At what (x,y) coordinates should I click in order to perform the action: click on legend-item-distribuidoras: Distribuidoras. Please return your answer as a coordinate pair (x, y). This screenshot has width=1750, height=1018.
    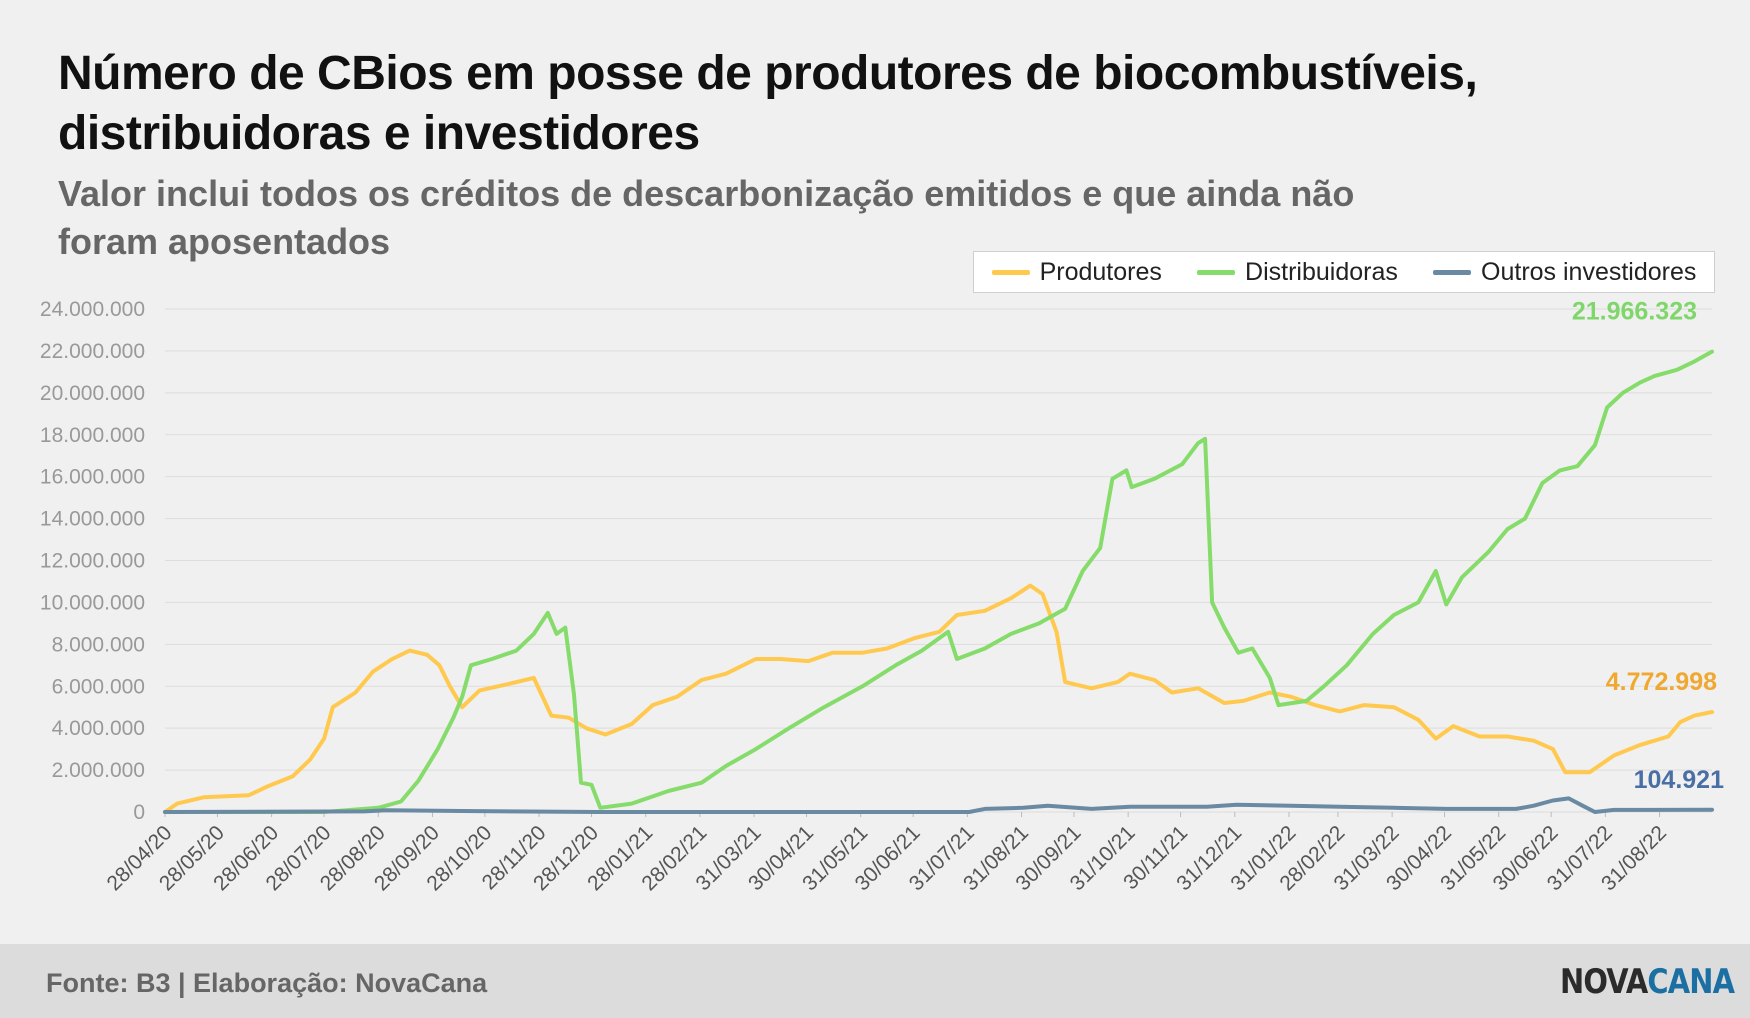
    Looking at the image, I should click on (1297, 272).